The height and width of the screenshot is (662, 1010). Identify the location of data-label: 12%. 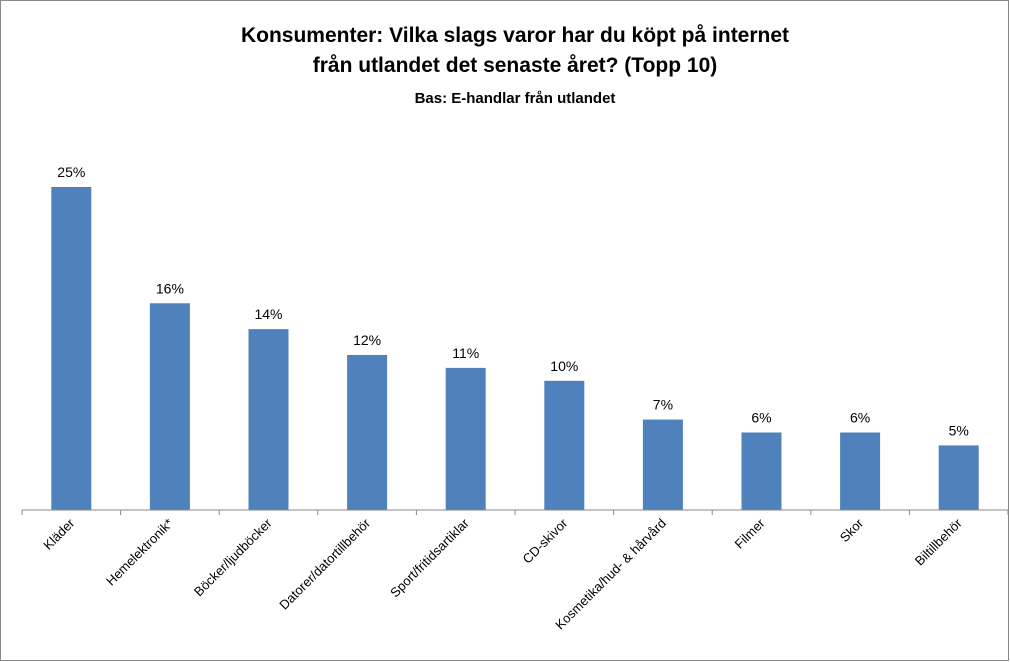
(367, 340).